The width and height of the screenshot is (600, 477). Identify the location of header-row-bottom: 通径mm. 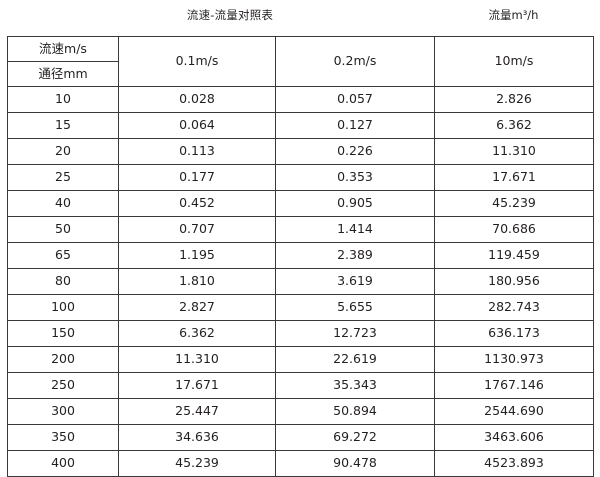
(300, 74).